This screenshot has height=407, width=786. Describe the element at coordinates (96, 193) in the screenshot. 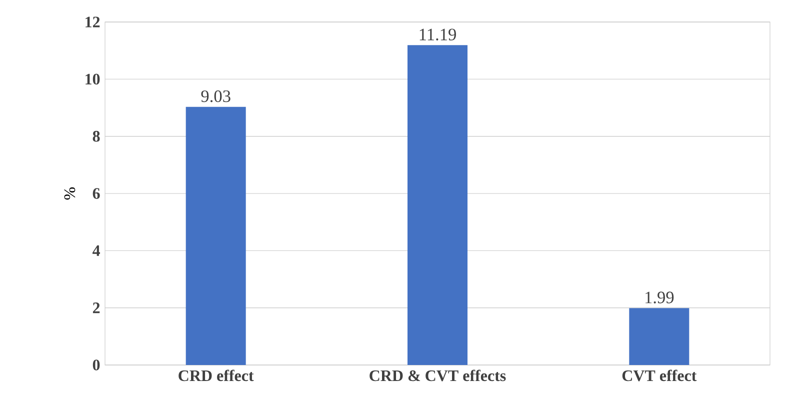

I see `y-tick-label: 6` at that location.